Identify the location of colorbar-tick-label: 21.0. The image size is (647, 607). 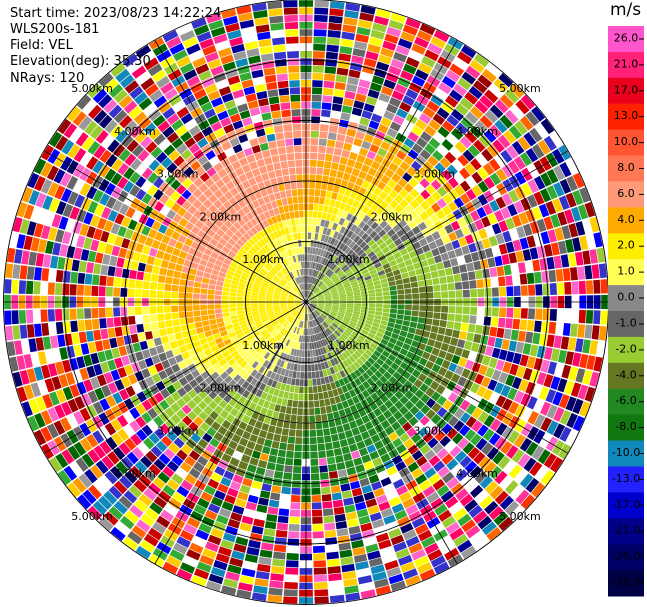
(626, 63).